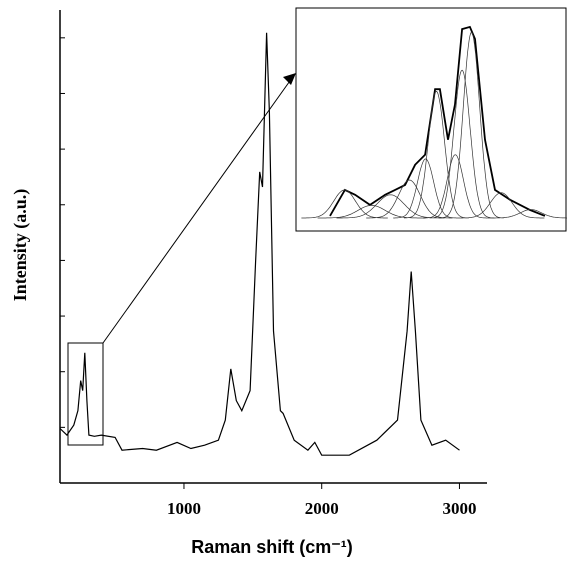 Image resolution: width=567 pixels, height=563 pixels. I want to click on x-axis-label: Raman shift (cm⁻¹), so click(272, 547).